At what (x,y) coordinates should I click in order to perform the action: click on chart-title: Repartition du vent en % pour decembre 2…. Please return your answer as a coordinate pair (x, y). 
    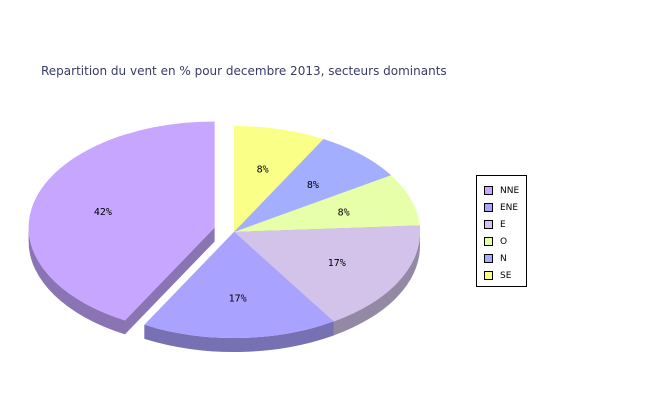
    Looking at the image, I should click on (244, 71).